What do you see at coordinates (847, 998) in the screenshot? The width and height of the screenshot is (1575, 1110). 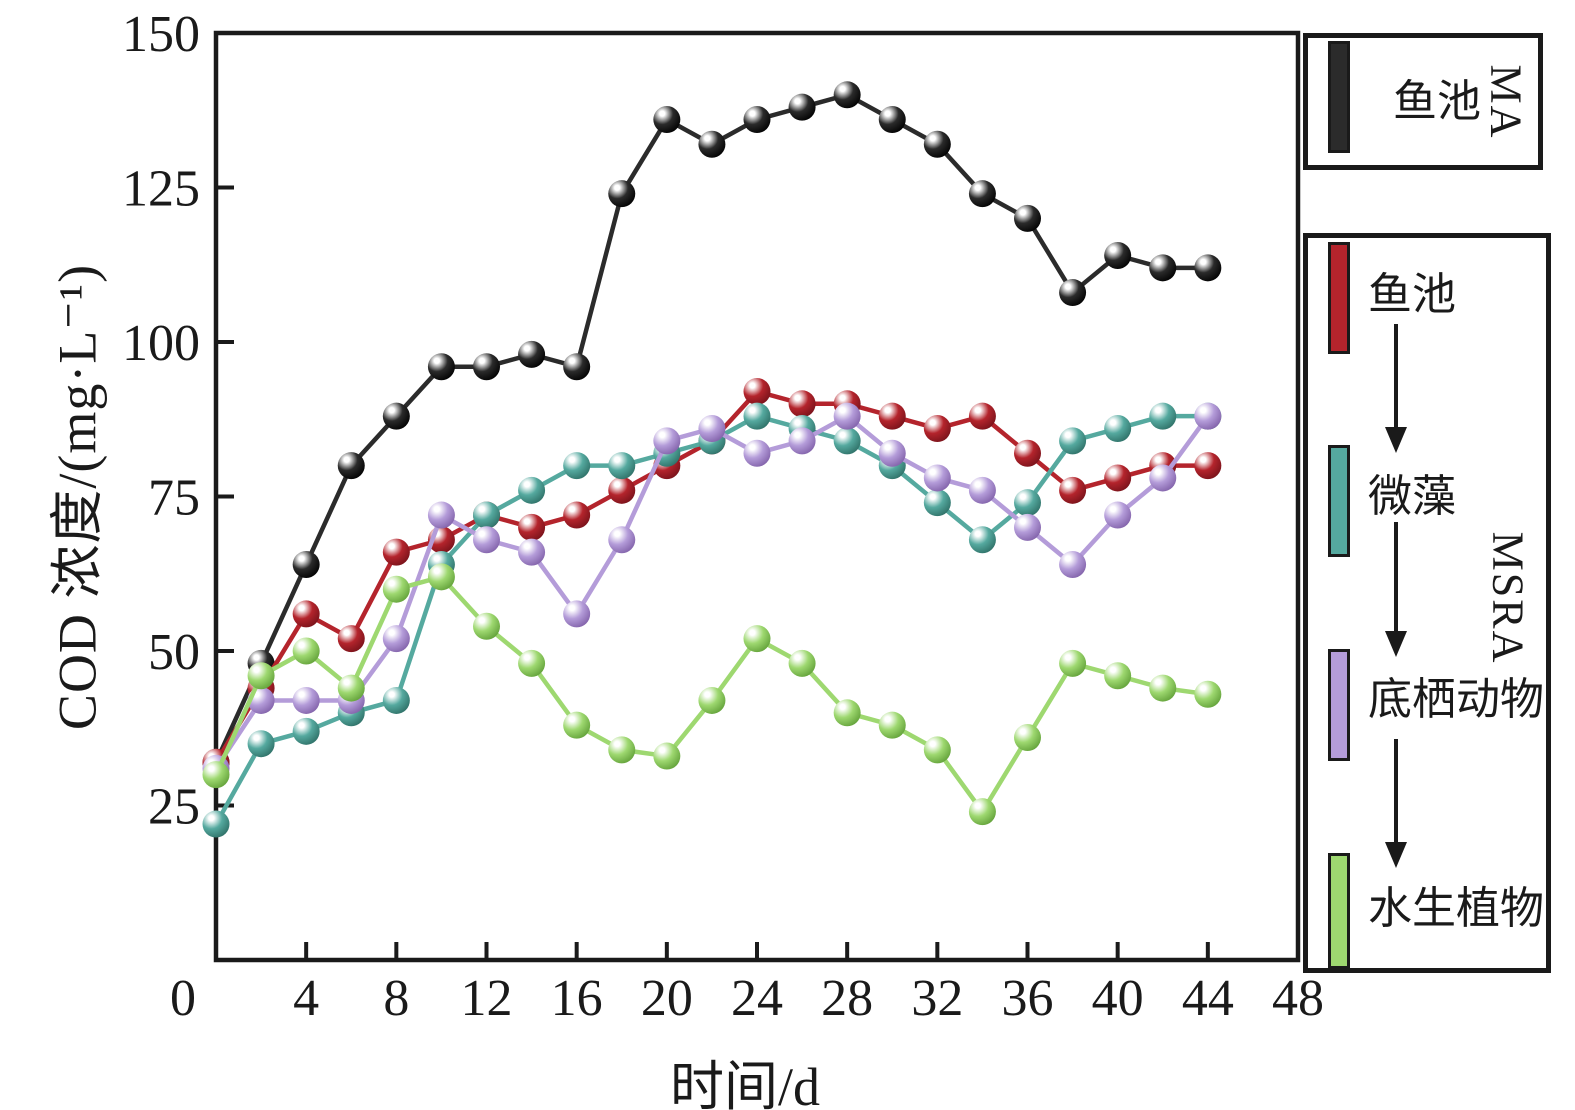 I see `x-tick-label: 28` at bounding box center [847, 998].